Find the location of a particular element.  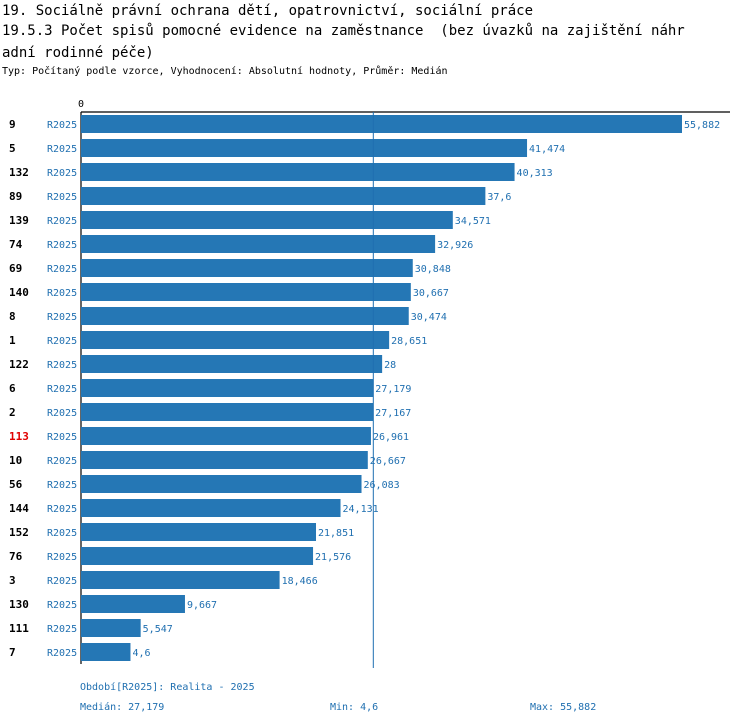

category-label: 10 is located at coordinates (15, 460).